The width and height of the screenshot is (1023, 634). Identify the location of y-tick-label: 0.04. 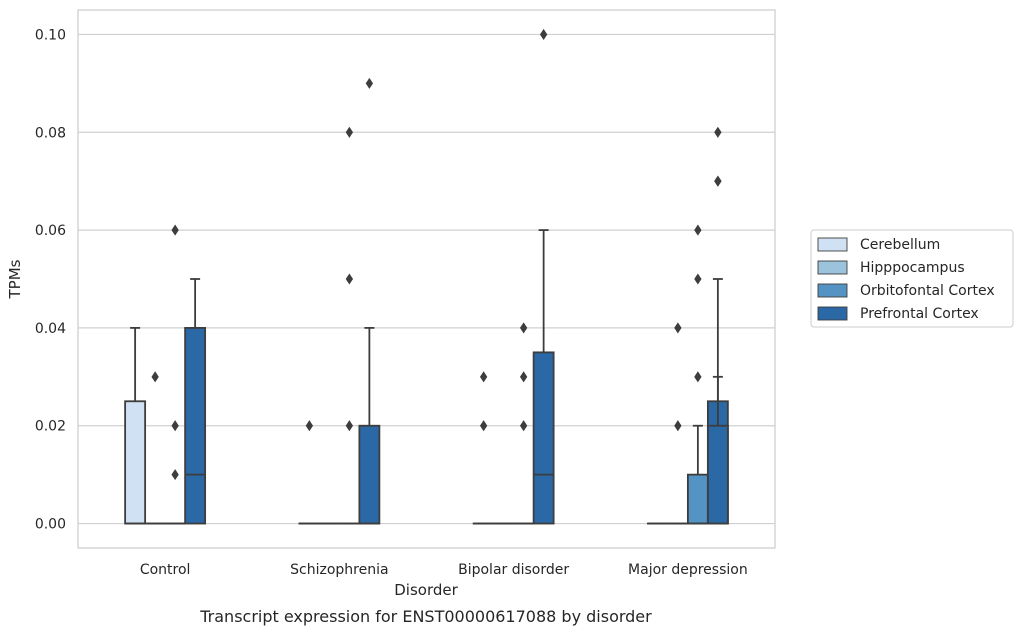
(50, 329).